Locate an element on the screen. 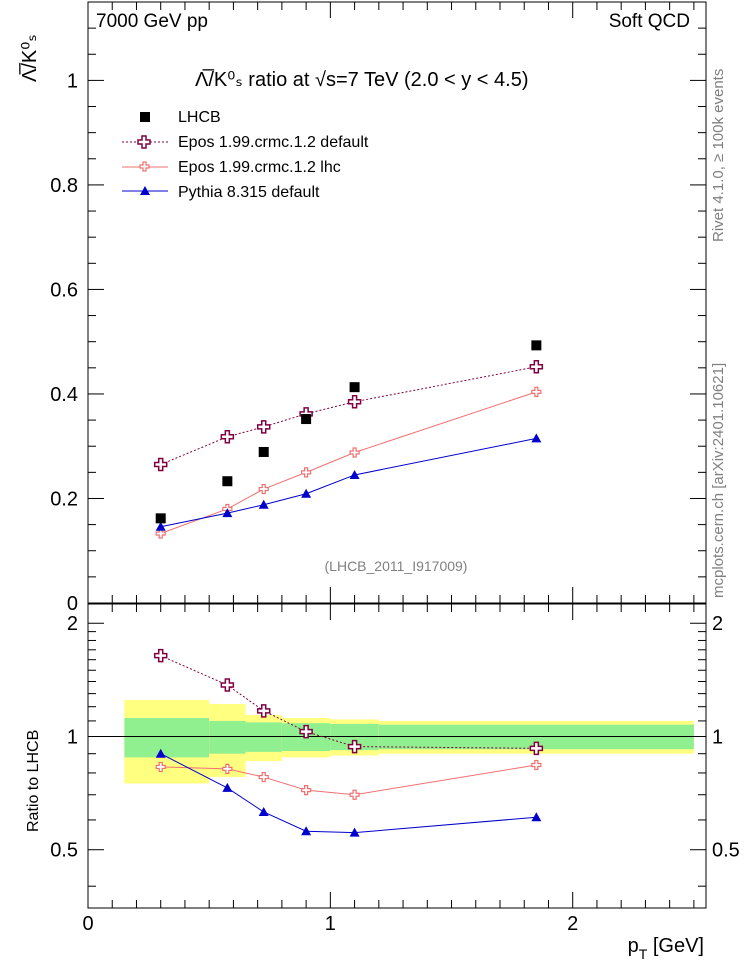 This screenshot has height=972, width=746. y-axis-label: Λ̅/K⁰ₛ is located at coordinates (29, 58).